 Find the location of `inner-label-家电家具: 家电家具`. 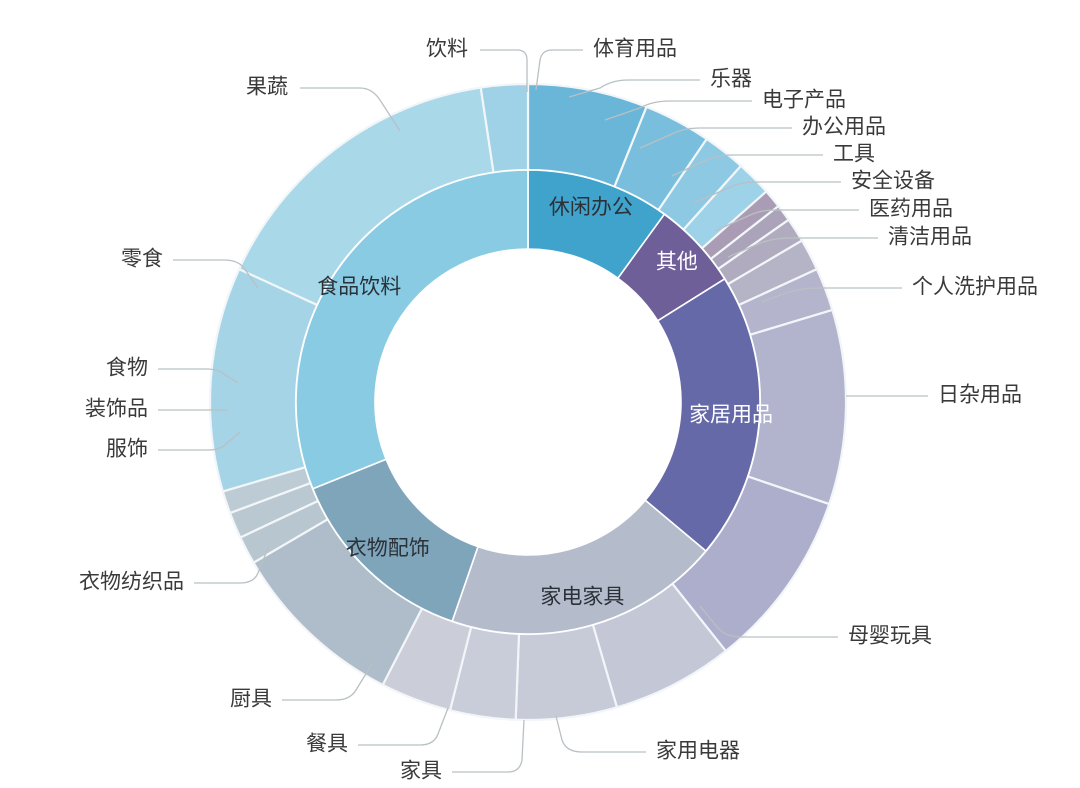

inner-label-家电家具: 家电家具 is located at coordinates (582, 597).